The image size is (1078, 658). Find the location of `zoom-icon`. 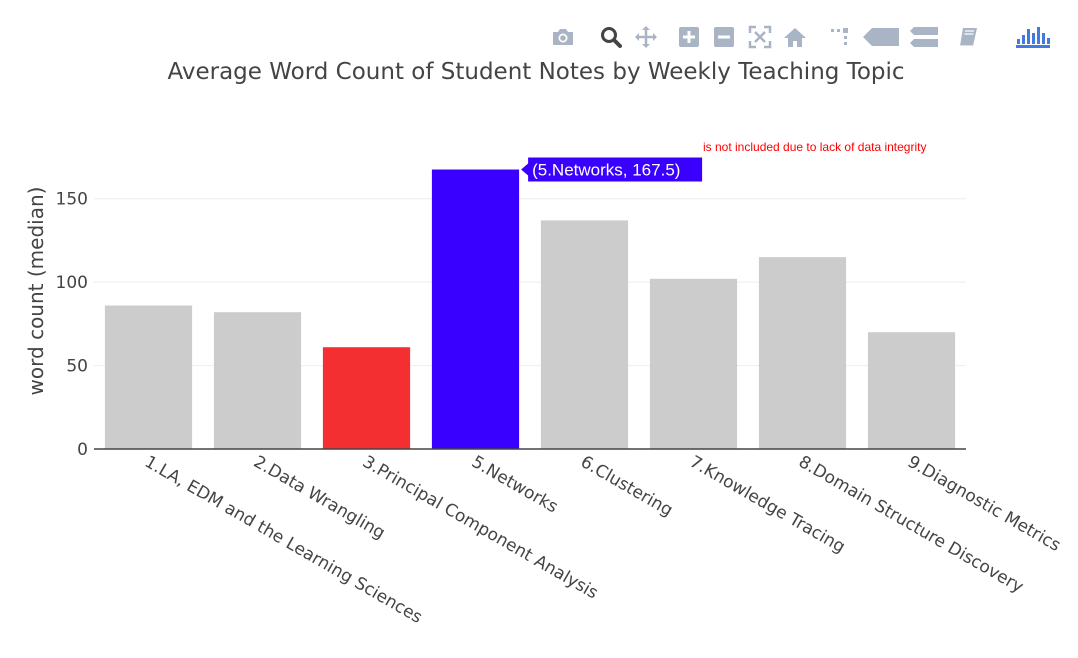

zoom-icon is located at coordinates (611, 37).